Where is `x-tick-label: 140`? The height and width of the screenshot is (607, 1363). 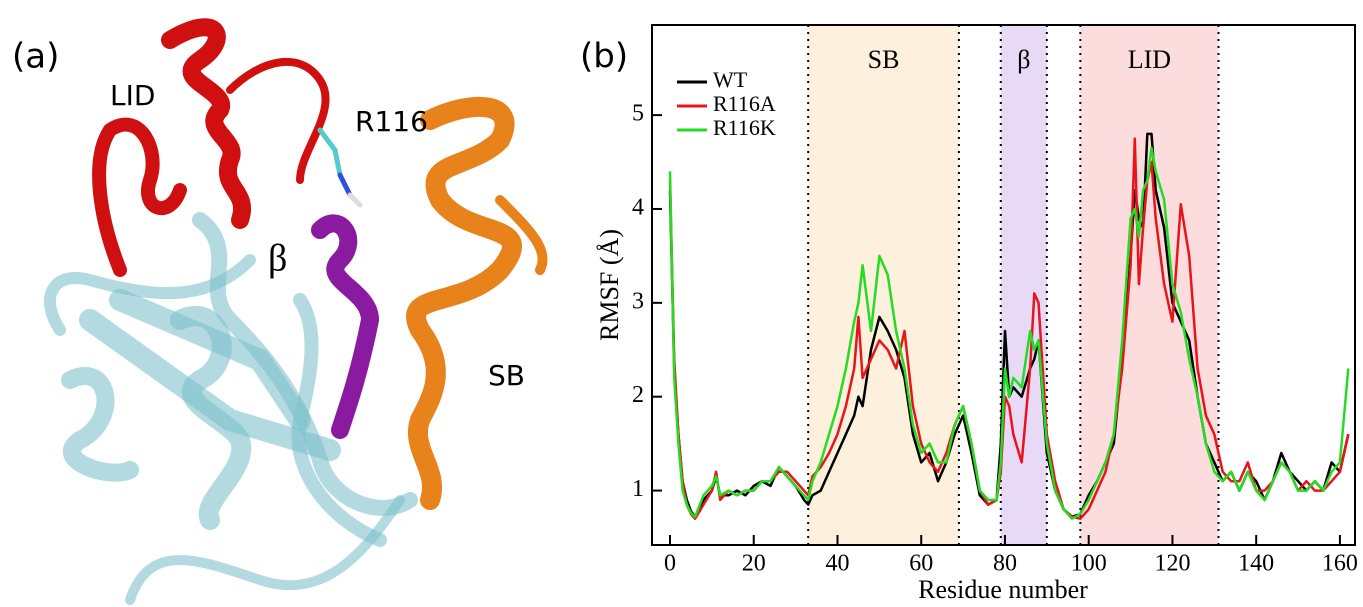 x-tick-label: 140 is located at coordinates (1256, 564).